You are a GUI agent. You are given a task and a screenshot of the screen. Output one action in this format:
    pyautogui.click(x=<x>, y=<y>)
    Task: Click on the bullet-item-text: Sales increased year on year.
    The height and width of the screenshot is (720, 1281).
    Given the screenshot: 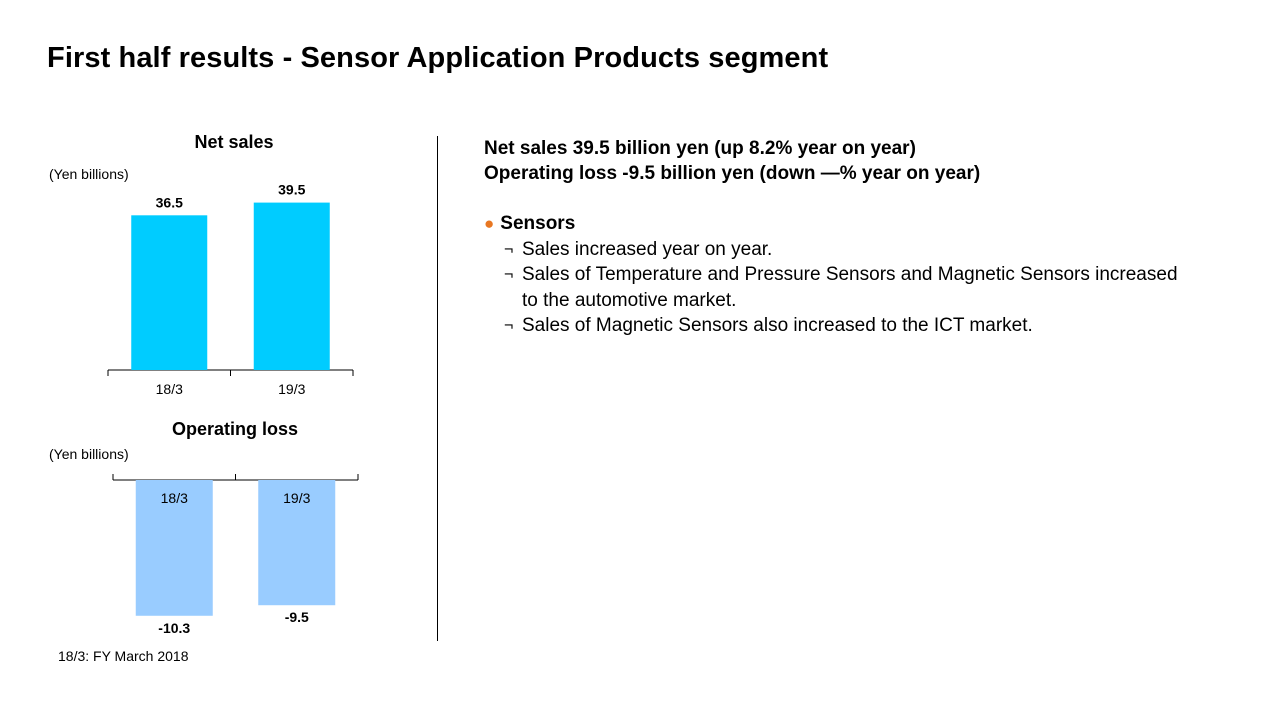 What is the action you would take?
    pyautogui.click(x=647, y=249)
    